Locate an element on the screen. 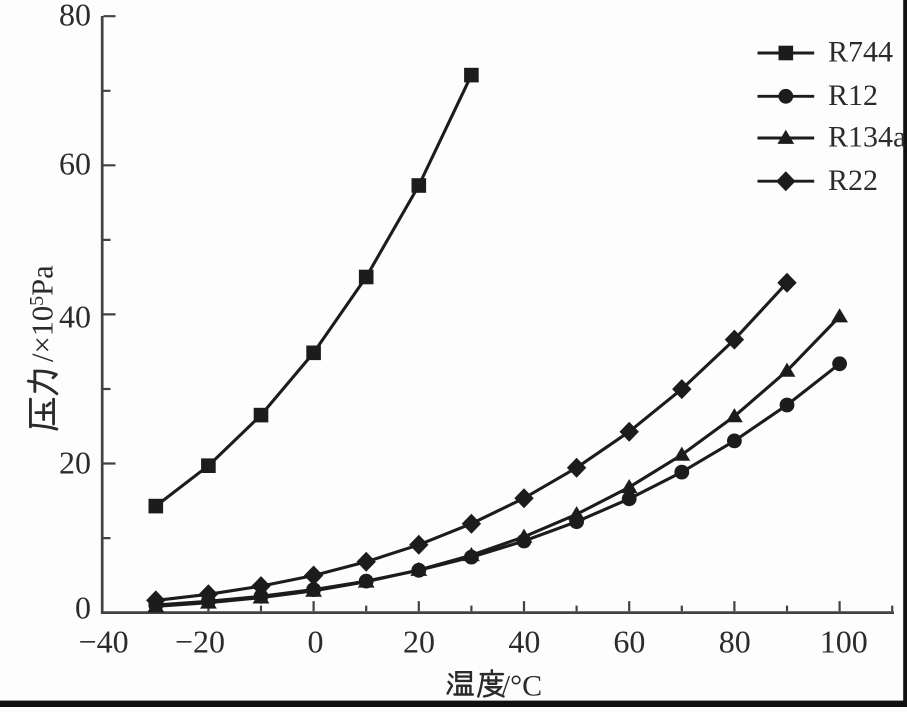  svg-text: R744 is located at coordinates (860, 52).